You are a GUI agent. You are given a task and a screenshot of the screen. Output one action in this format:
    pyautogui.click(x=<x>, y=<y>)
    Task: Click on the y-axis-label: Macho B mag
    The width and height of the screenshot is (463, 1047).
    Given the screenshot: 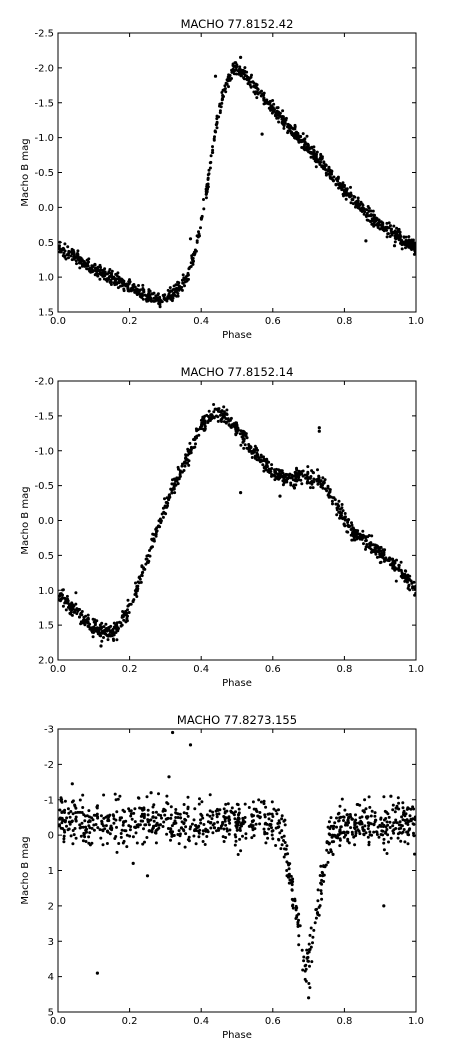 What is the action you would take?
    pyautogui.click(x=25, y=520)
    